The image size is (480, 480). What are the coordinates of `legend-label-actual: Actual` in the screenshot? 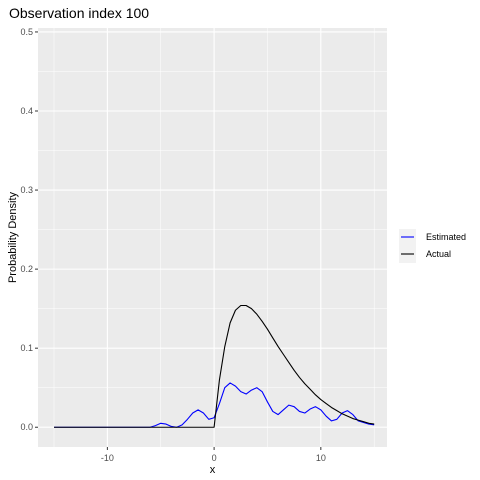 It's located at (438, 254).